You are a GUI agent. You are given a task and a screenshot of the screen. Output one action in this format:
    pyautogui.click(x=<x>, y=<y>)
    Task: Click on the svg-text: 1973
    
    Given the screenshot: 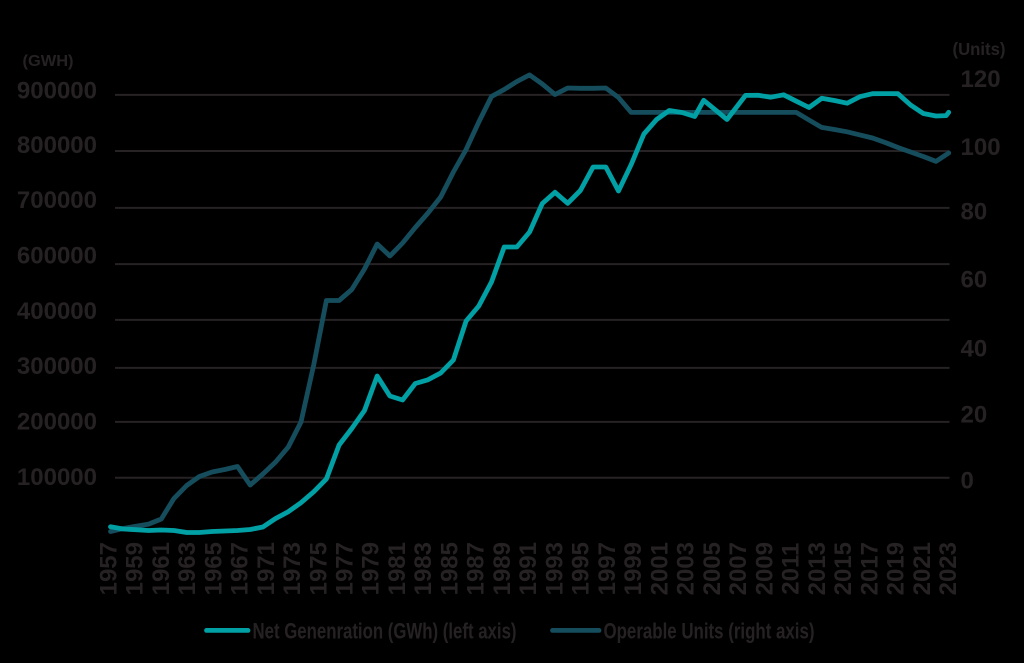 What is the action you would take?
    pyautogui.click(x=292, y=568)
    